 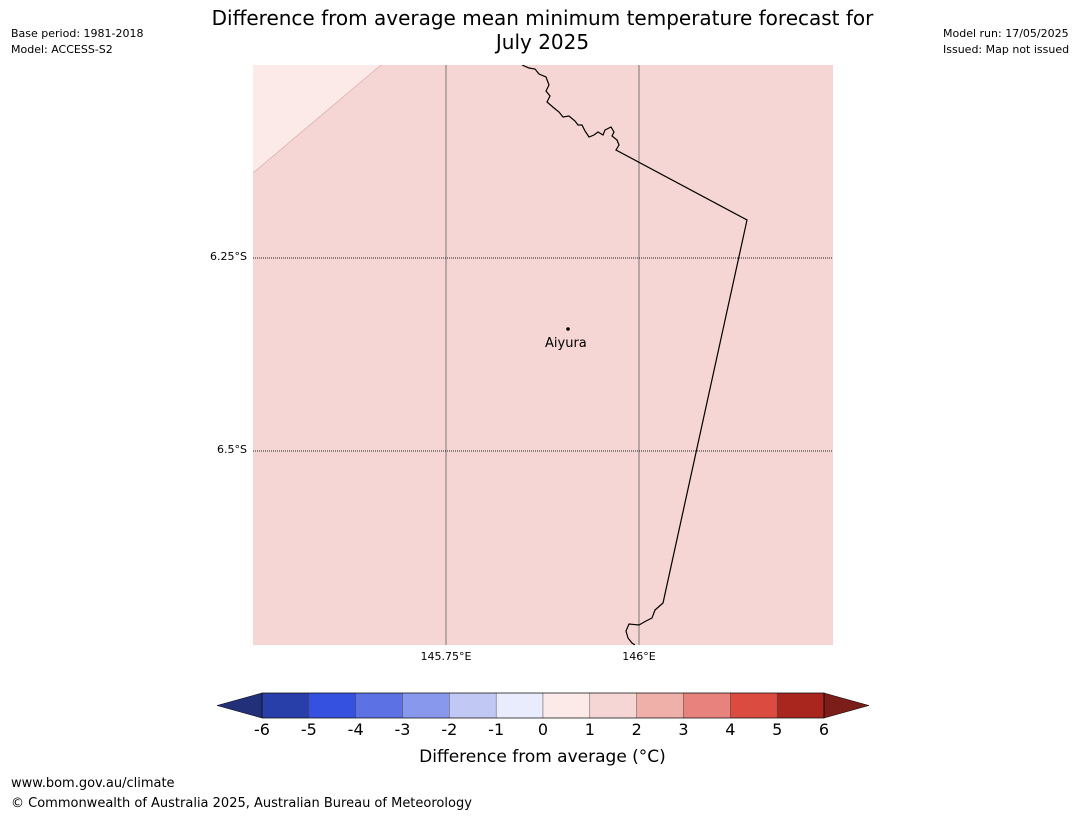 What do you see at coordinates (730, 729) in the screenshot?
I see `colorbar-tick-label: 4` at bounding box center [730, 729].